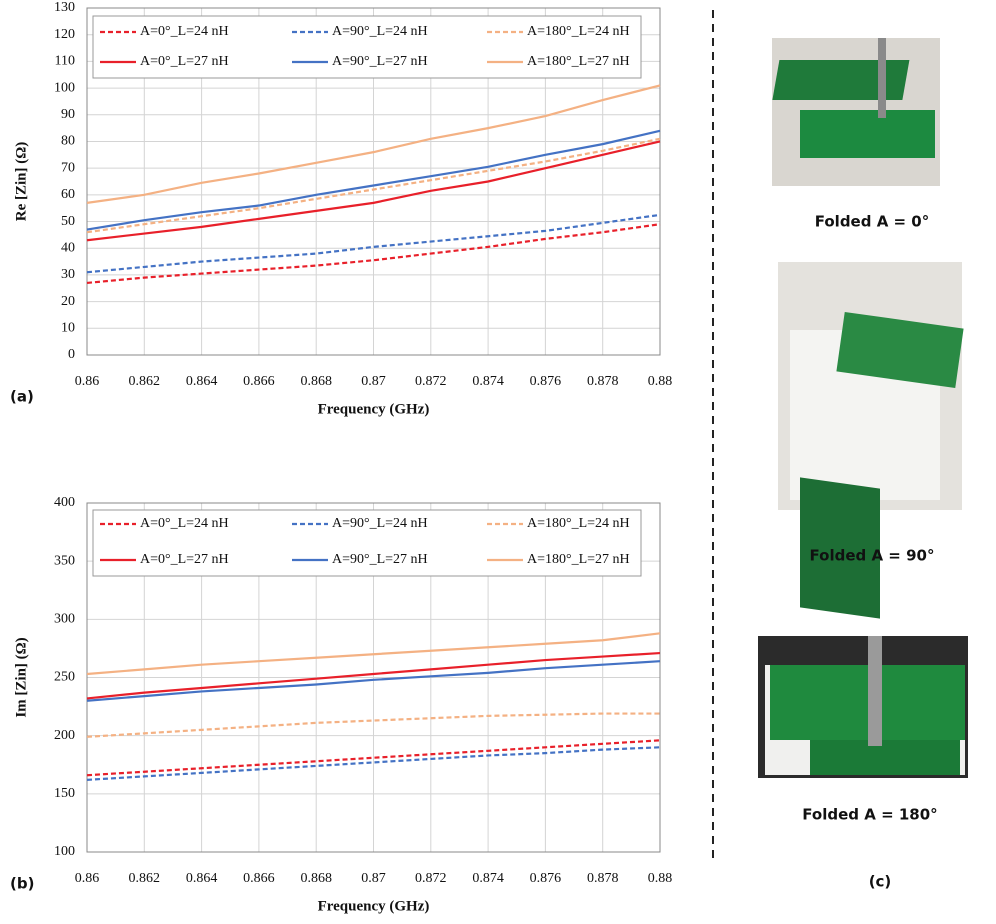 The image size is (996, 924). I want to click on panel-label: (c), so click(880, 882).